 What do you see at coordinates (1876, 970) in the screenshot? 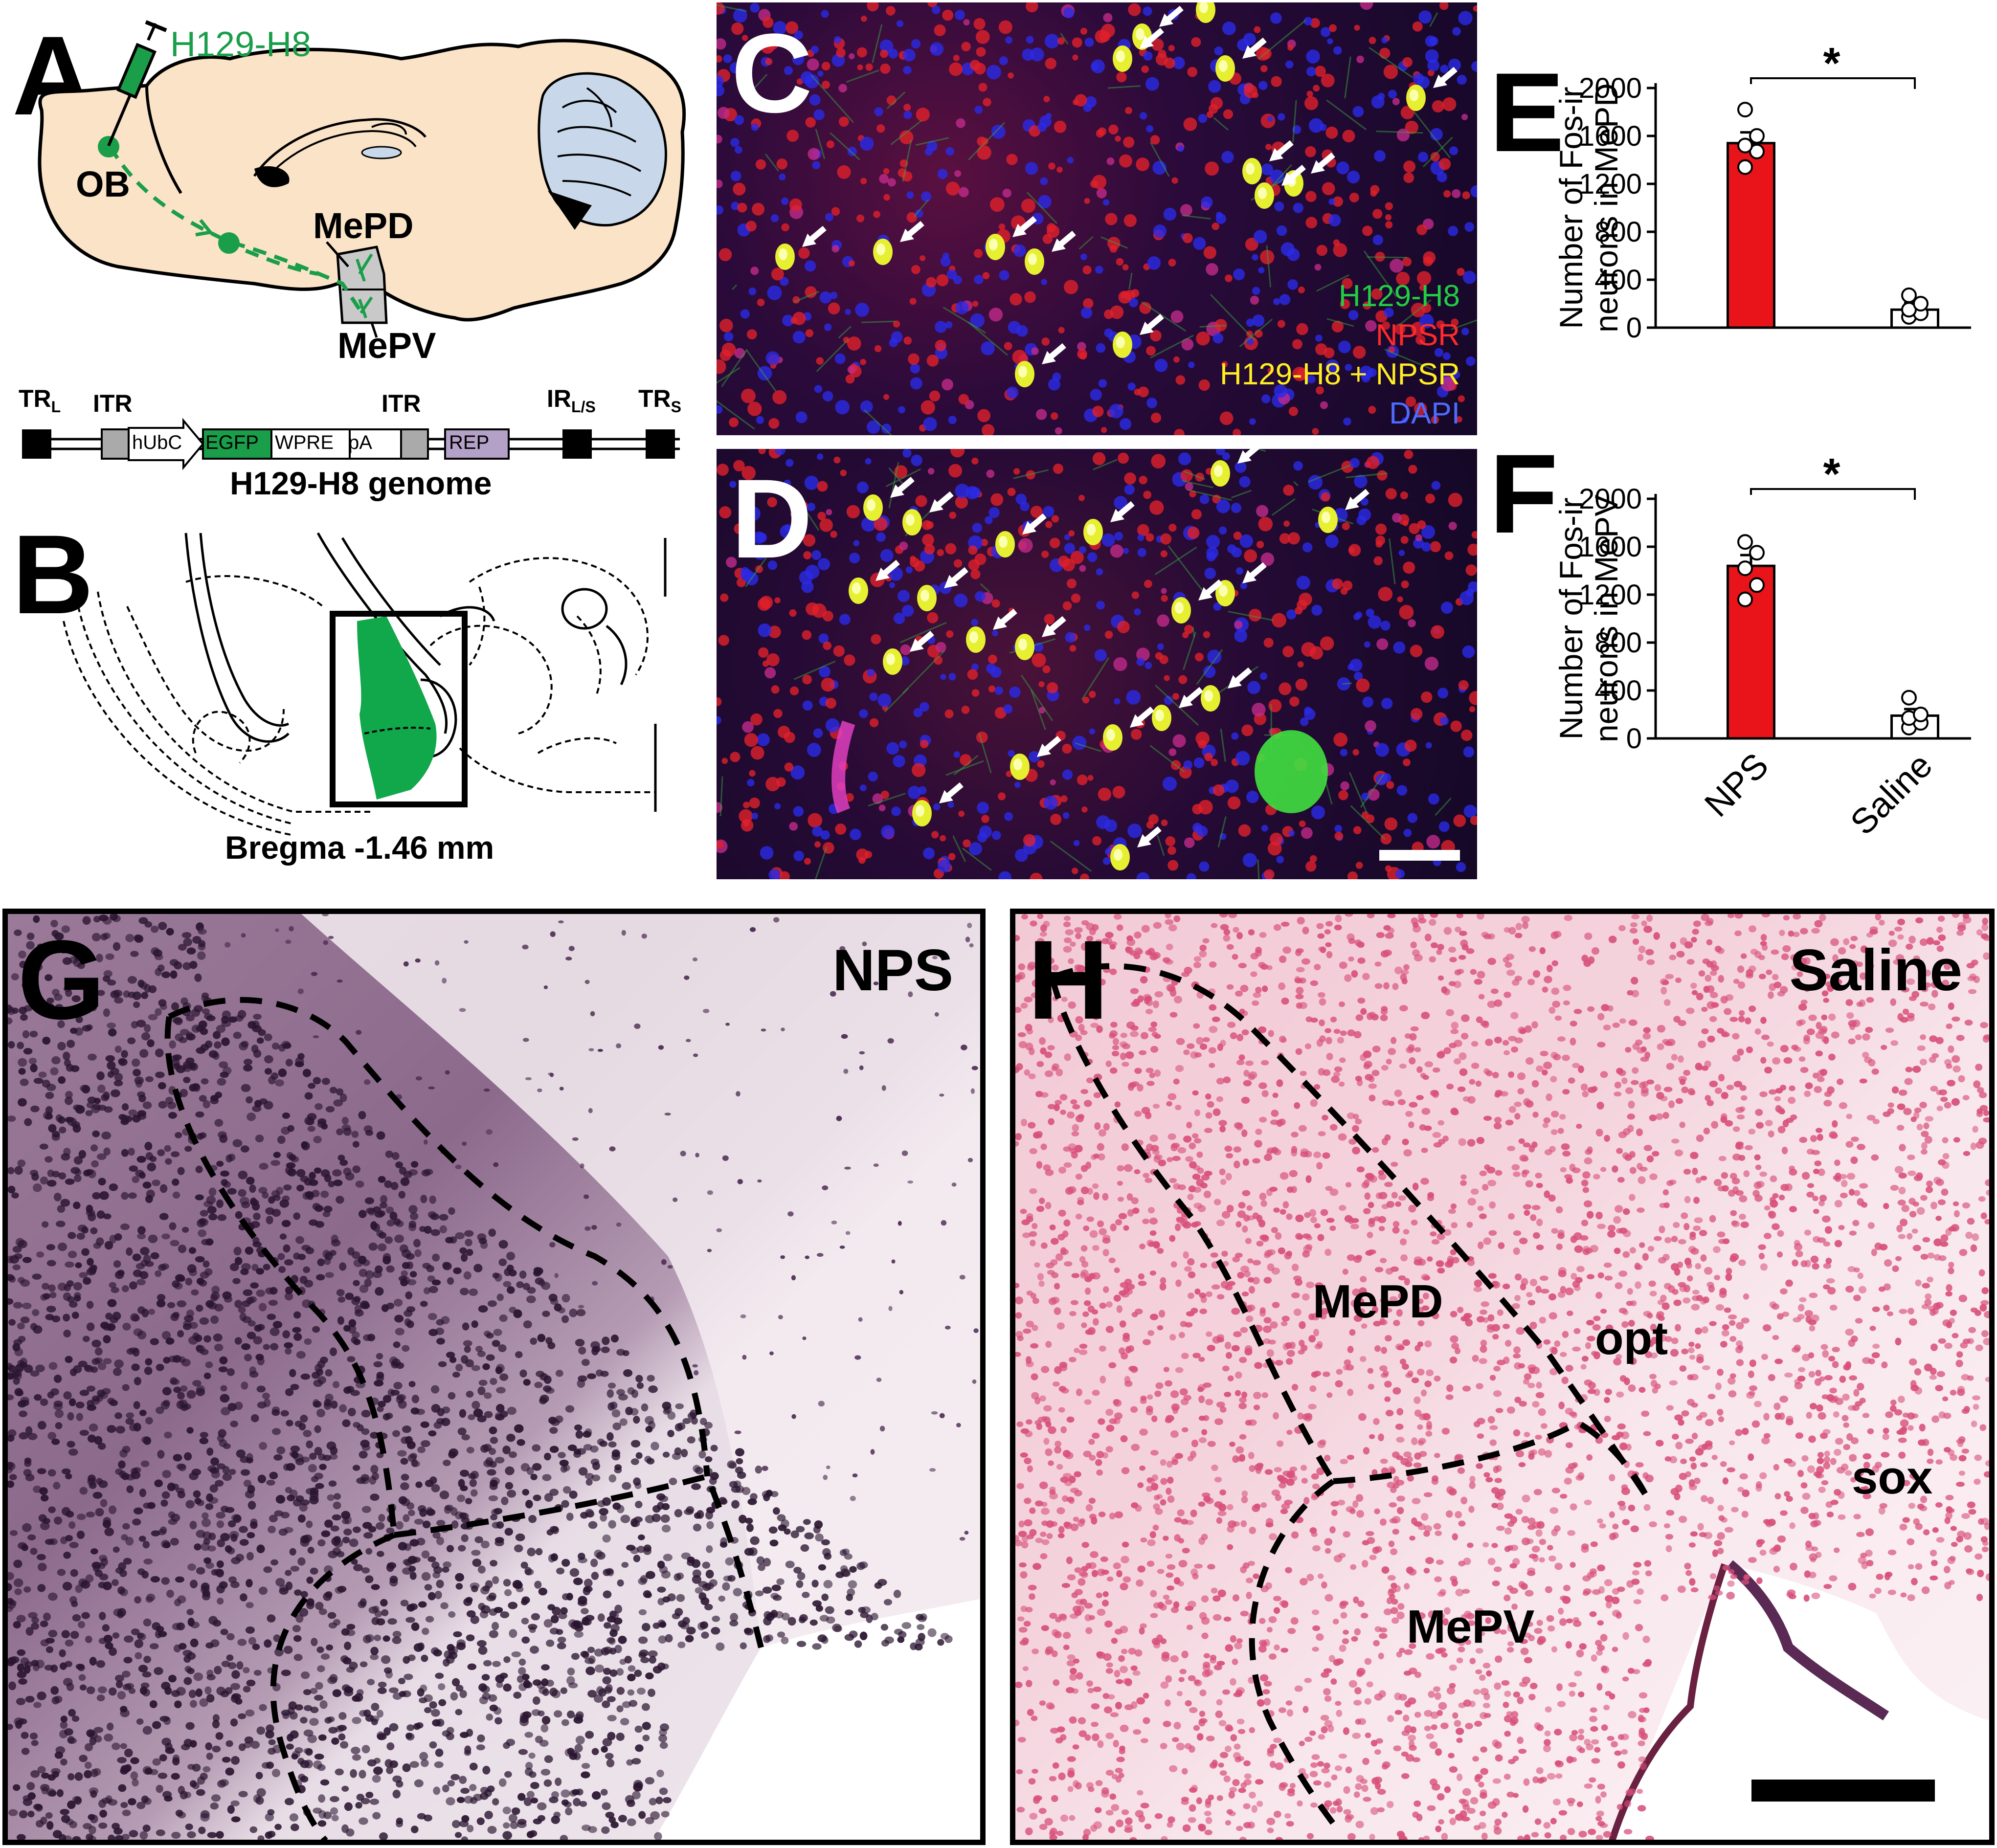
I see `condition-label-h: Saline` at bounding box center [1876, 970].